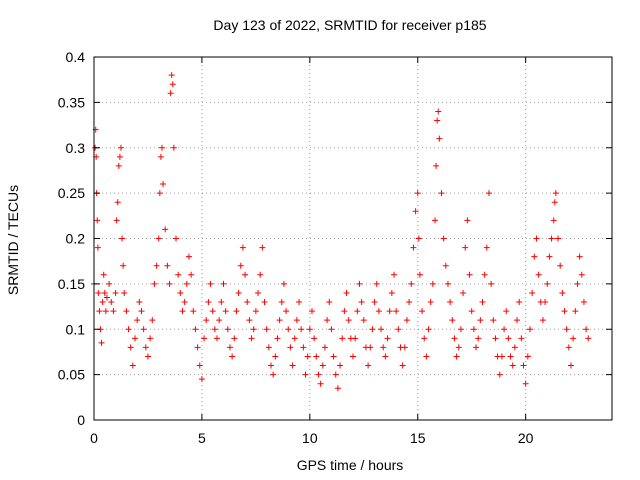 This screenshot has width=640, height=480. What do you see at coordinates (202, 438) in the screenshot?
I see `x-tick-label: 5` at bounding box center [202, 438].